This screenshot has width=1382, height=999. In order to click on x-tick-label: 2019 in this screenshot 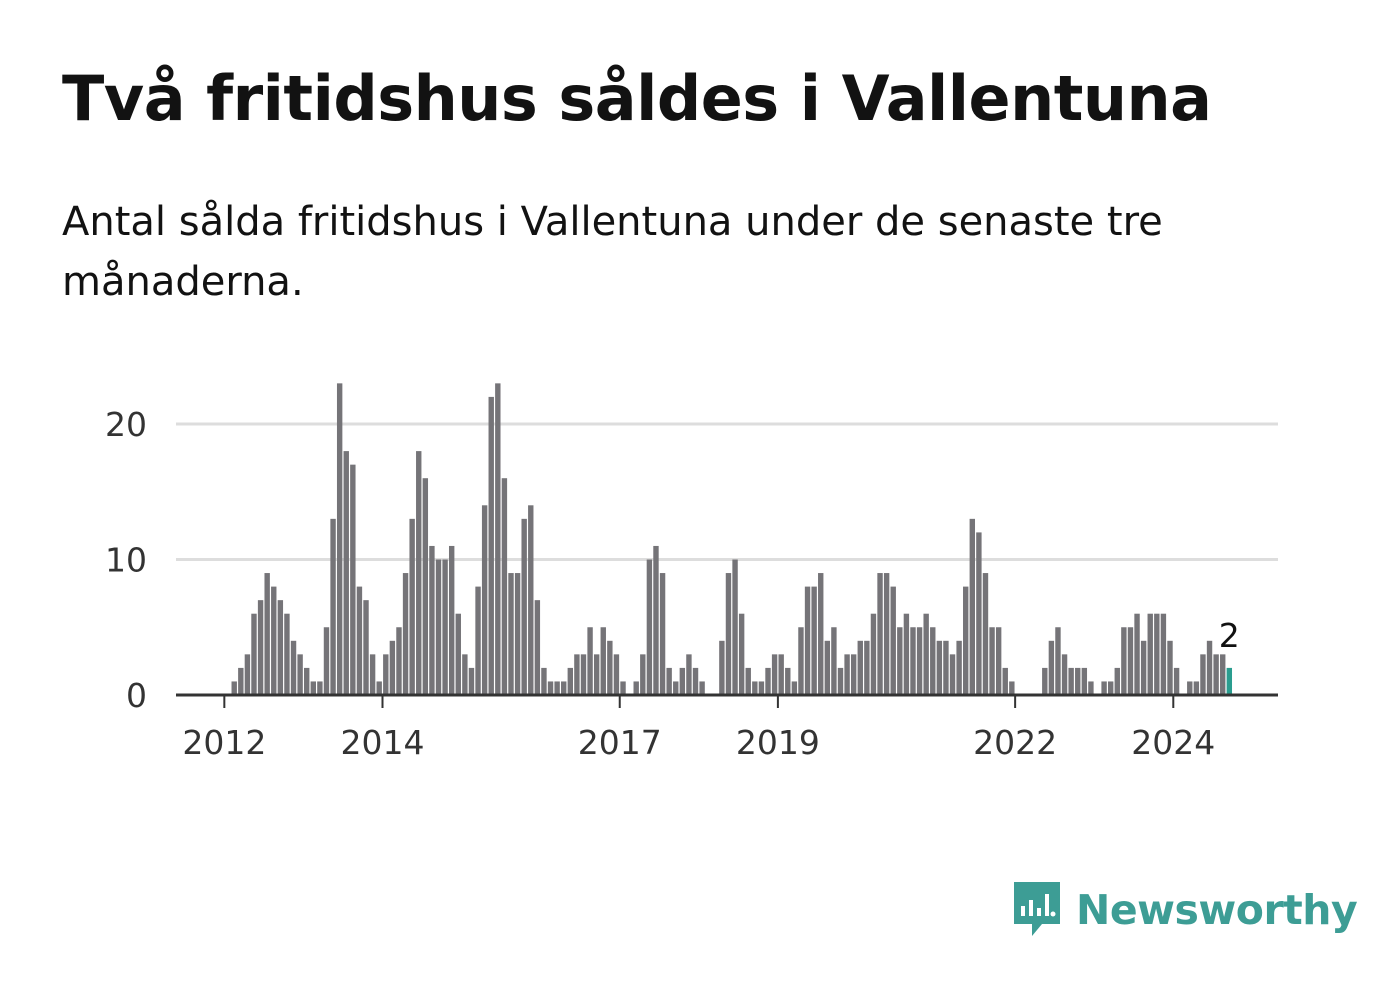, I will do `click(778, 742)`.